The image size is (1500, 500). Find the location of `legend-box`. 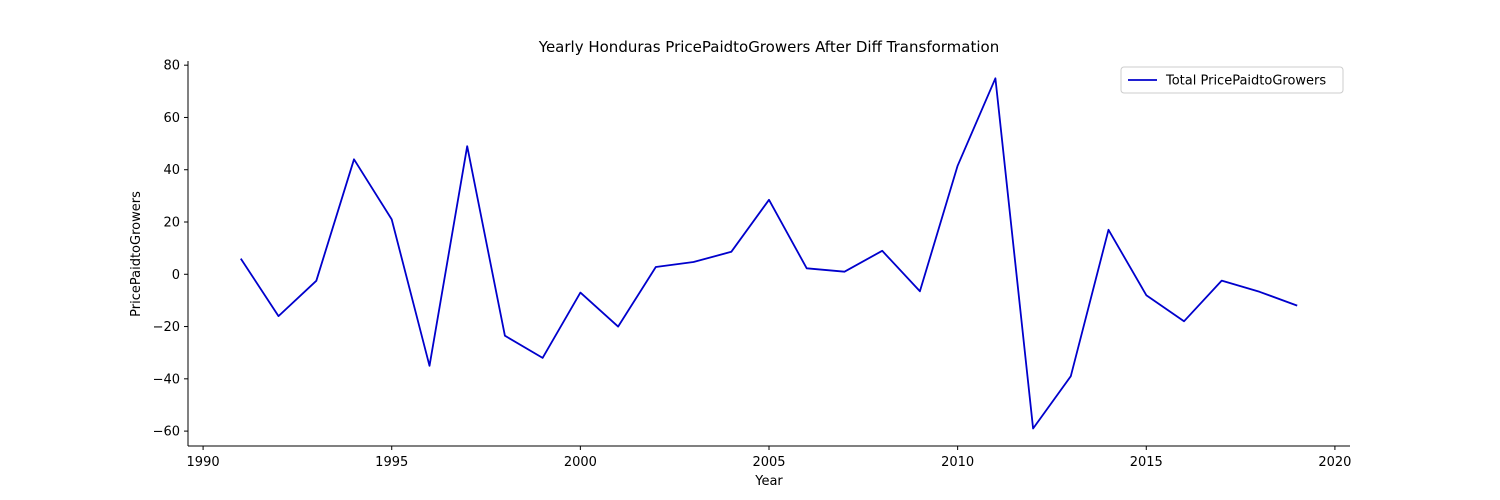

legend-box is located at coordinates (1232, 80).